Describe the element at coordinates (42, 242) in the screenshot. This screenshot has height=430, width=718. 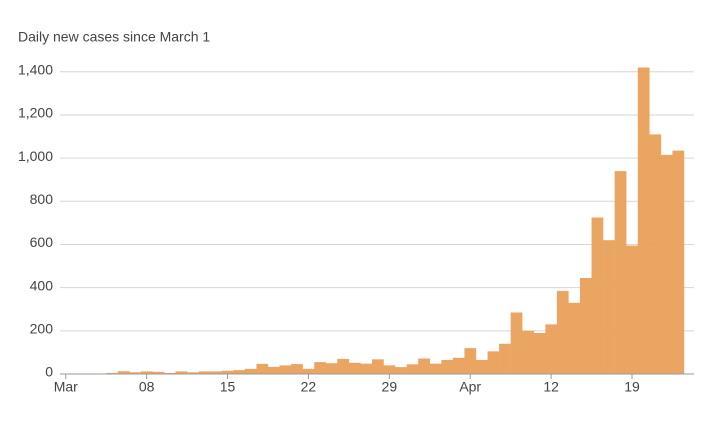
I see `y-tick-label: 600` at that location.